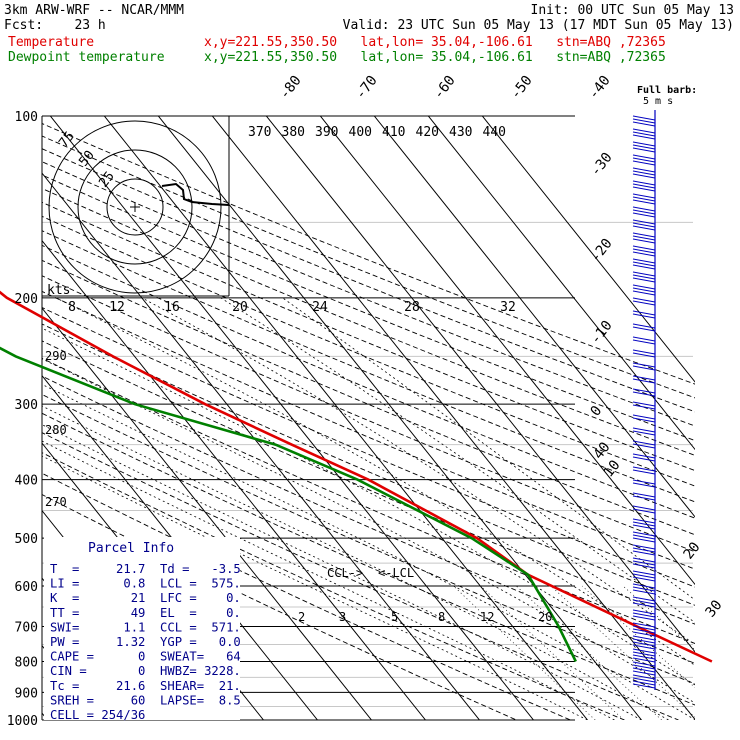  I want to click on isotherm-label: -40, so click(600, 88).